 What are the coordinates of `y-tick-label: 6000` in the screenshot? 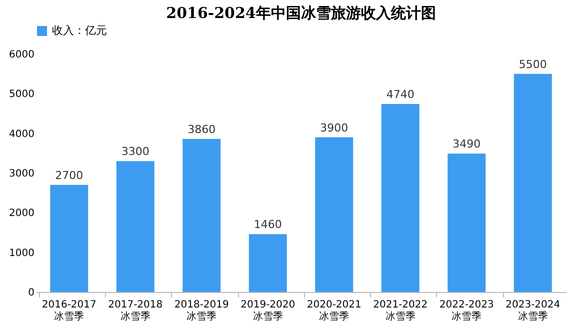 It's located at (21, 55).